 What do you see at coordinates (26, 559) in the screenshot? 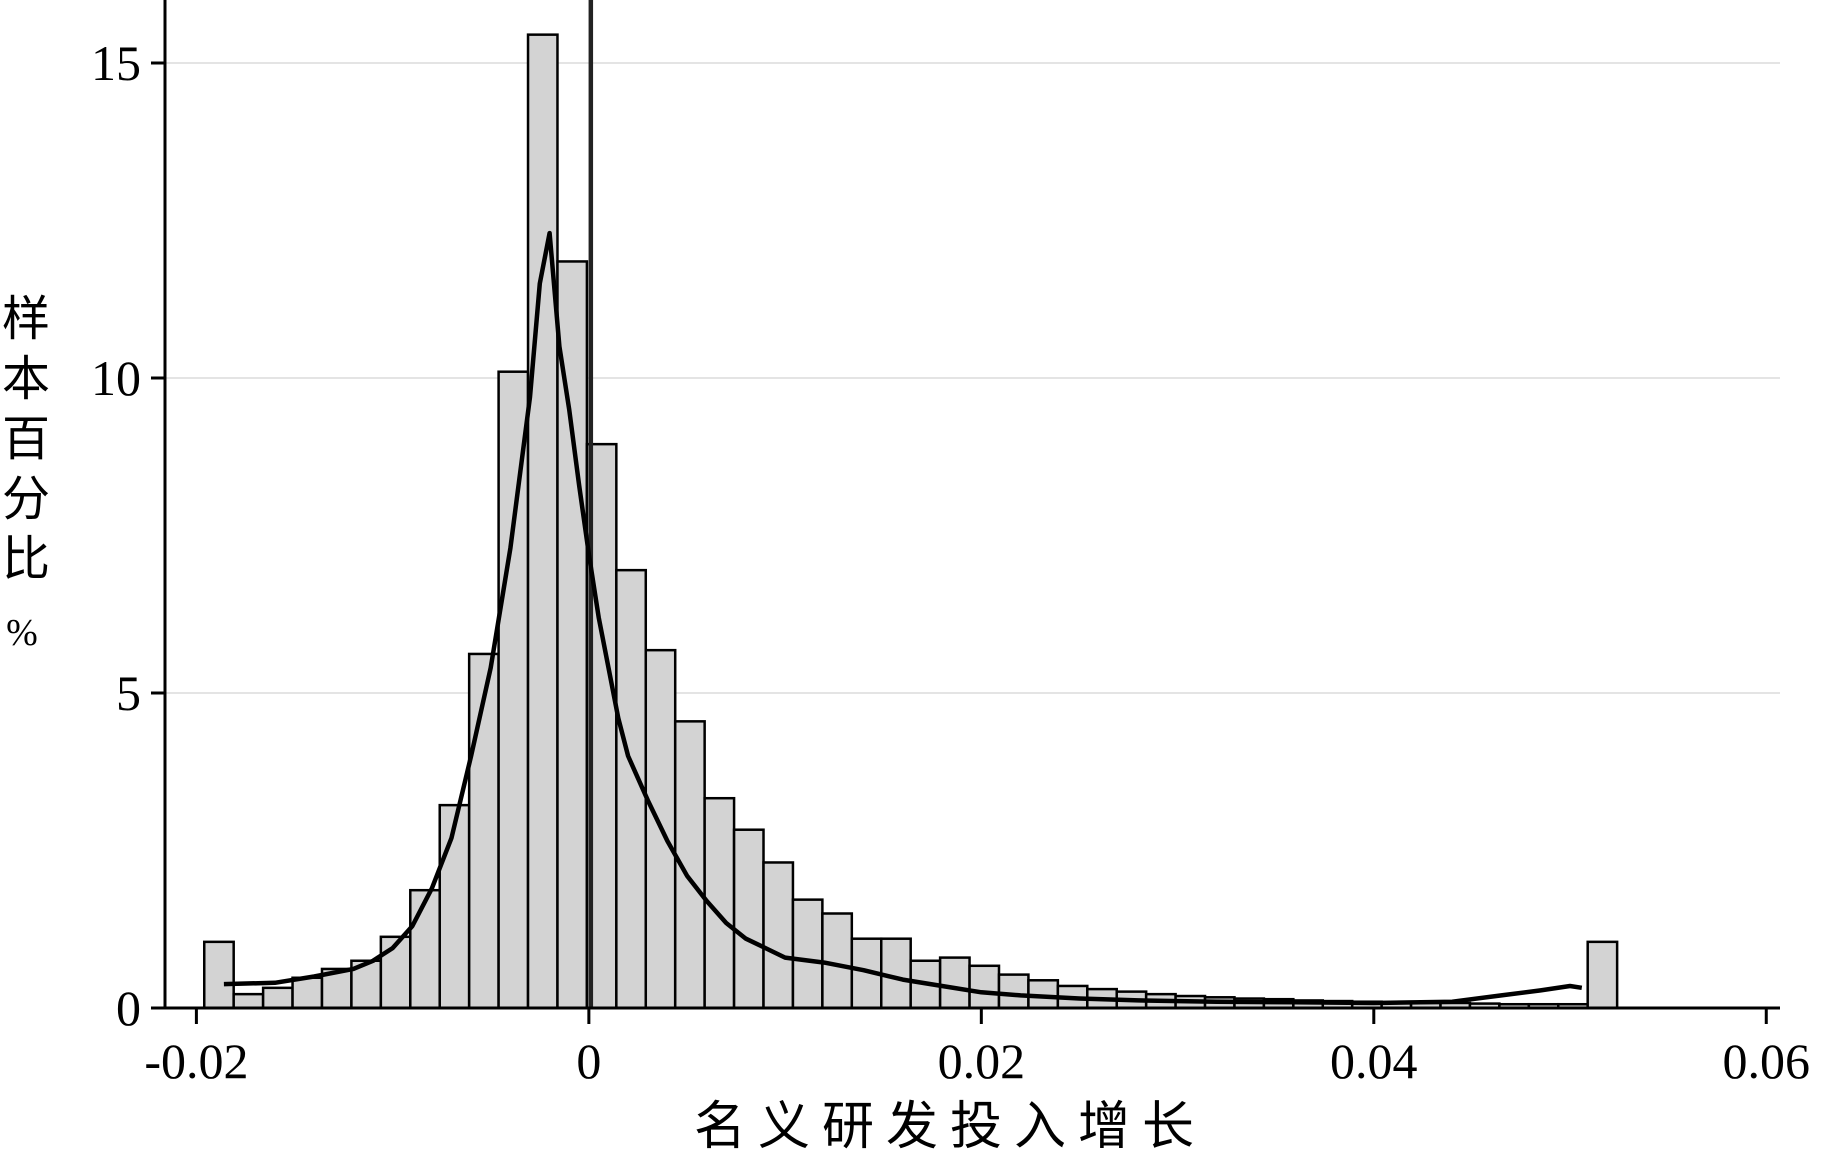
I see `y-axis-title-char-4: 比` at bounding box center [26, 559].